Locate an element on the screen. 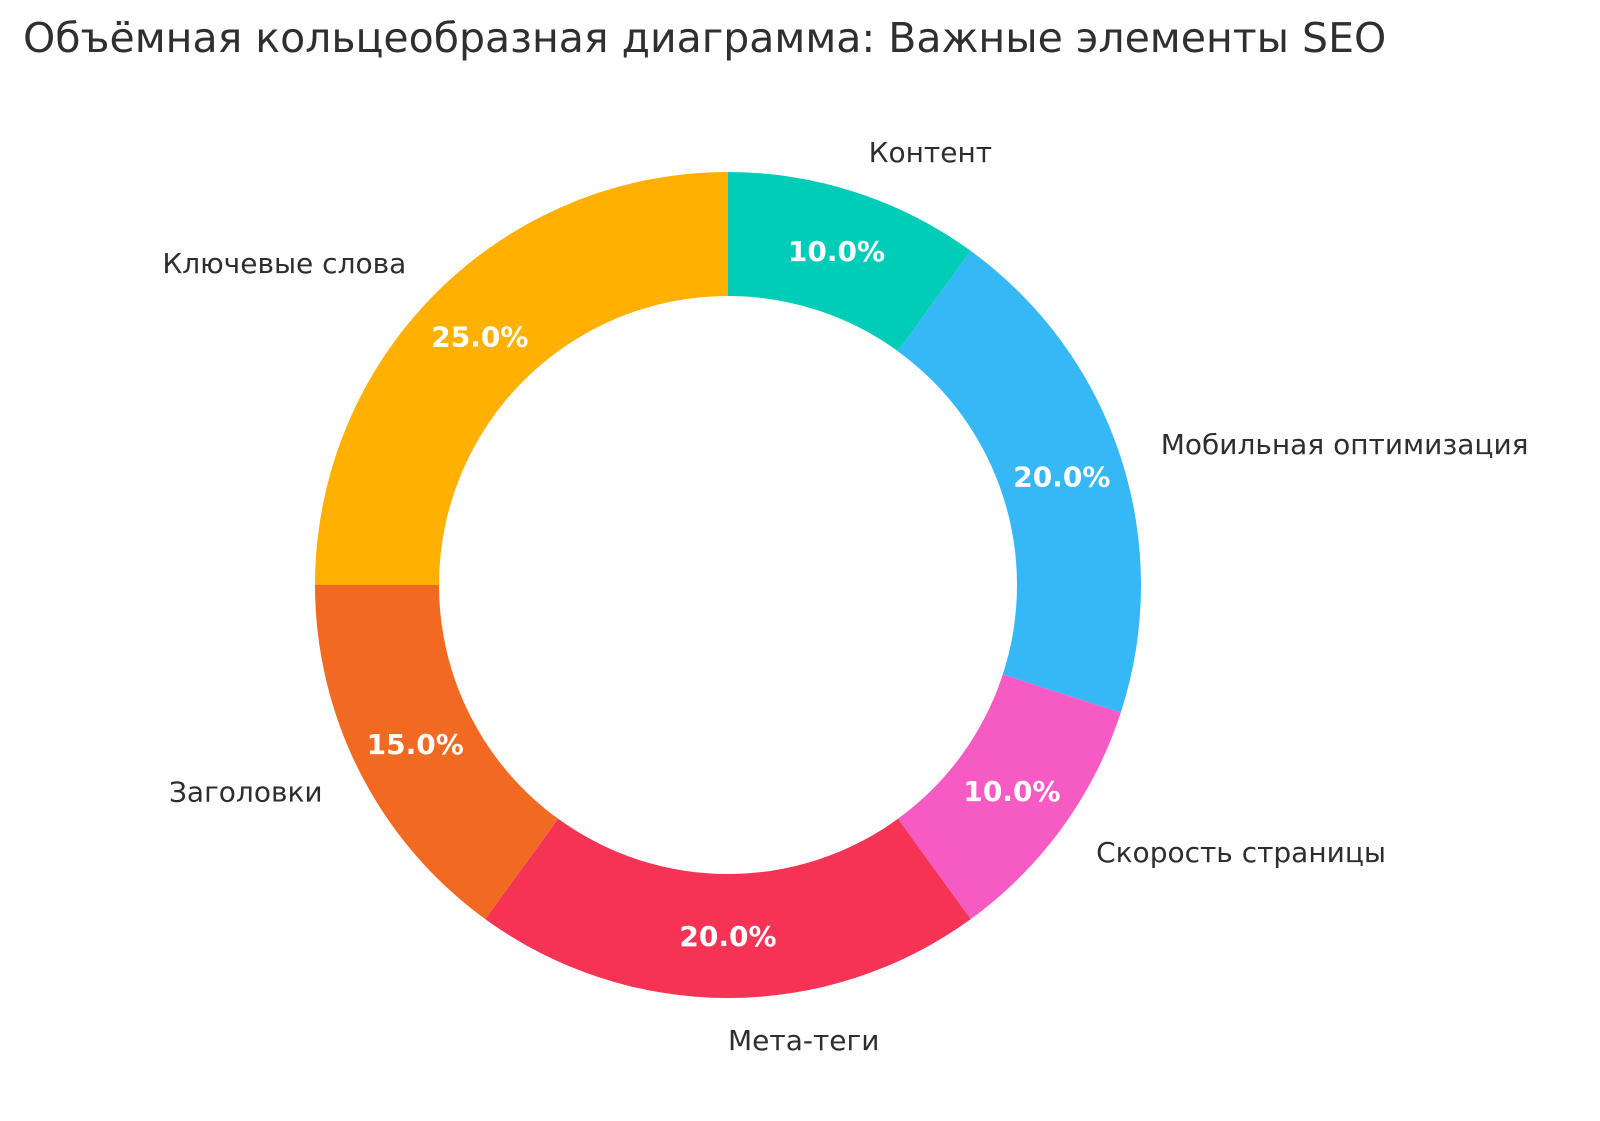 This screenshot has height=1121, width=1600. slice-category-label-4: Мета-теги is located at coordinates (803, 1040).